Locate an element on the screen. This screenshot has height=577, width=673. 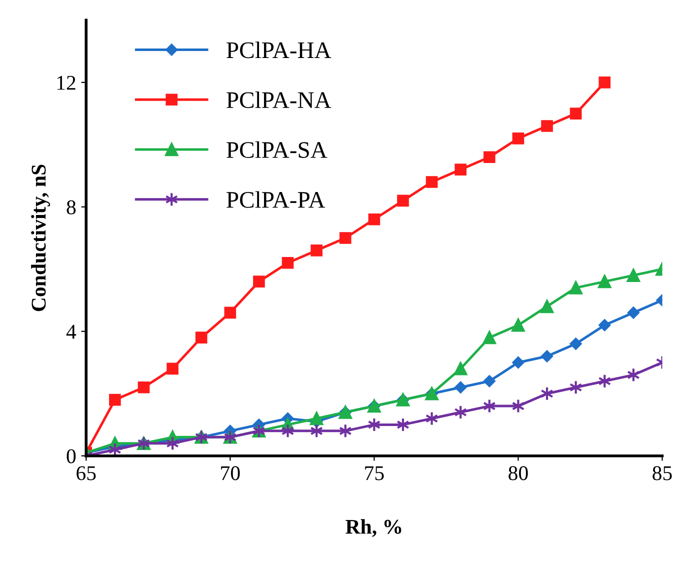
legend-label: PClPA-HA is located at coordinates (279, 50).